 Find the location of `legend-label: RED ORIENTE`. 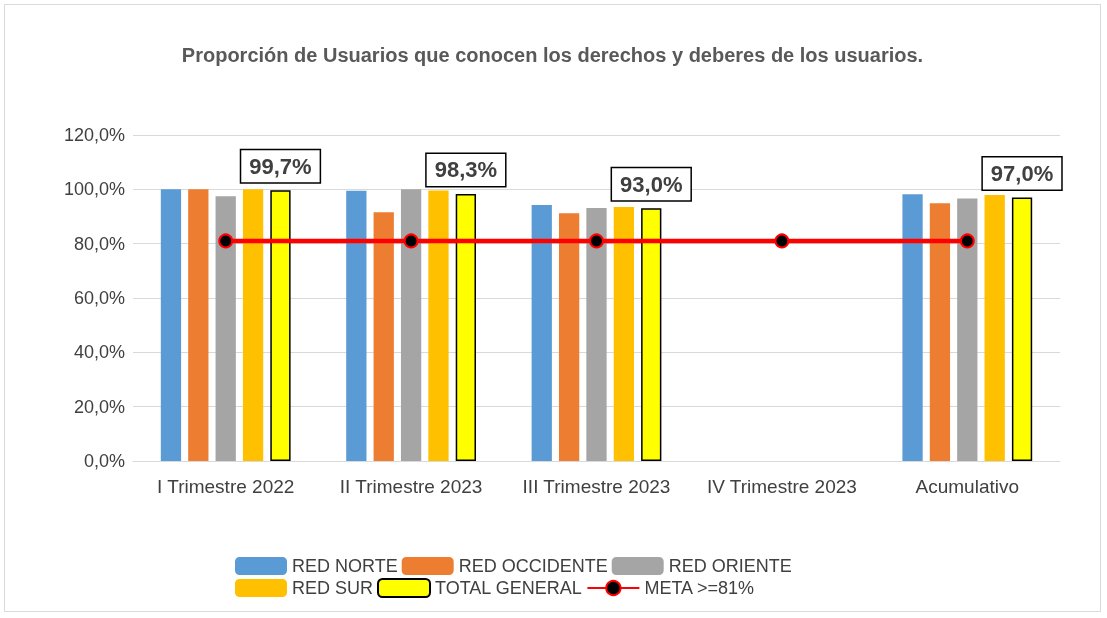

legend-label: RED ORIENTE is located at coordinates (730, 566).